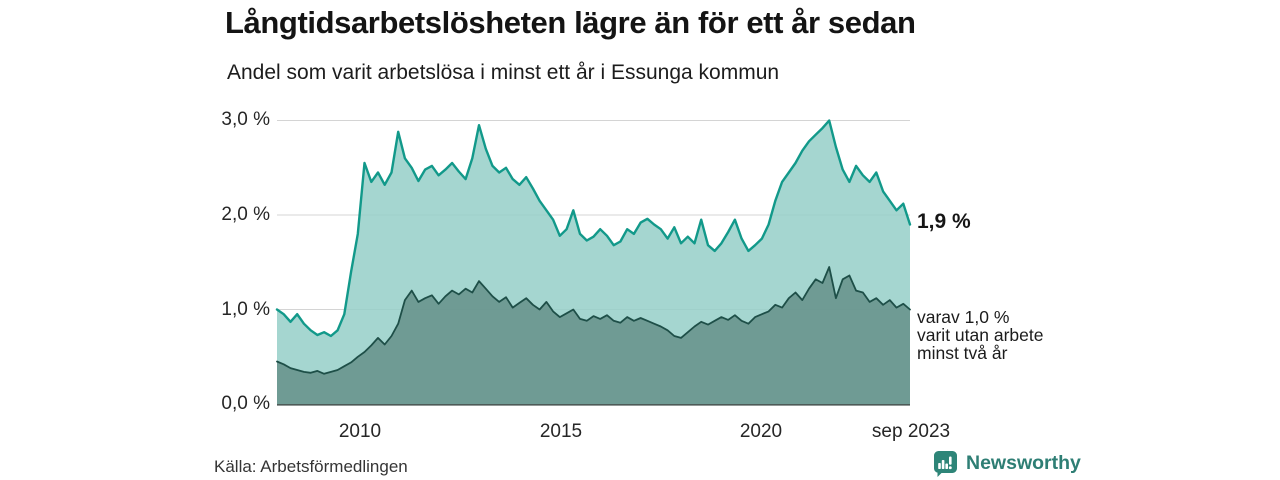  I want to click on newsworthy-chart-bubble-icon, so click(945, 464).